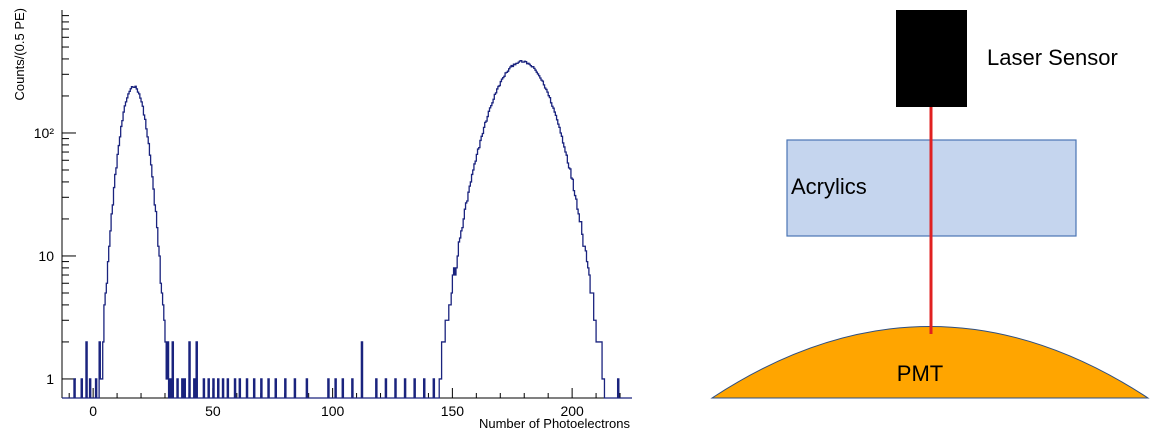 This screenshot has width=1151, height=434. What do you see at coordinates (555, 423) in the screenshot?
I see `x-axis-title: Number of Photoelectrons` at bounding box center [555, 423].